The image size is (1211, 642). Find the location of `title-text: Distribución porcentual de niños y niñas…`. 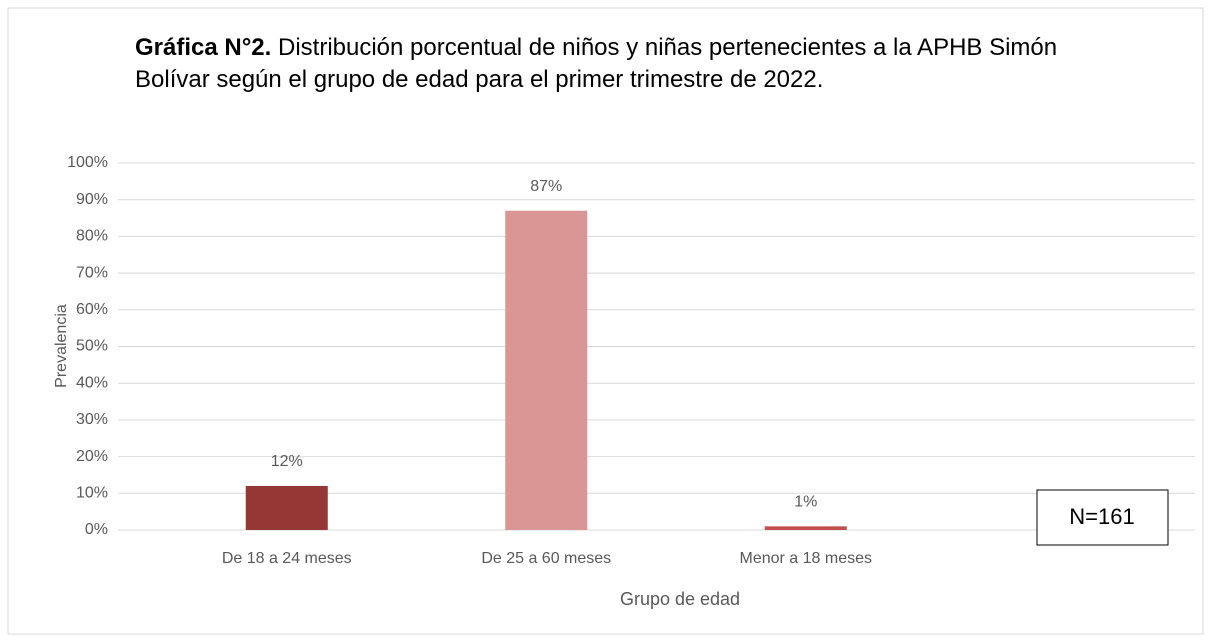

title-text: Distribución porcentual de niños y niñas… is located at coordinates (596, 63).